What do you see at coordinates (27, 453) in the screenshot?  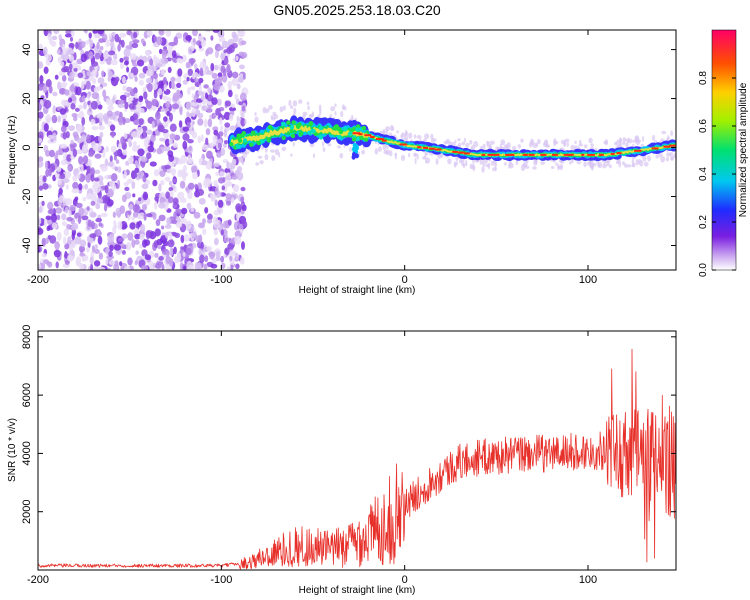 I see `y-tick-label: 4000` at bounding box center [27, 453].